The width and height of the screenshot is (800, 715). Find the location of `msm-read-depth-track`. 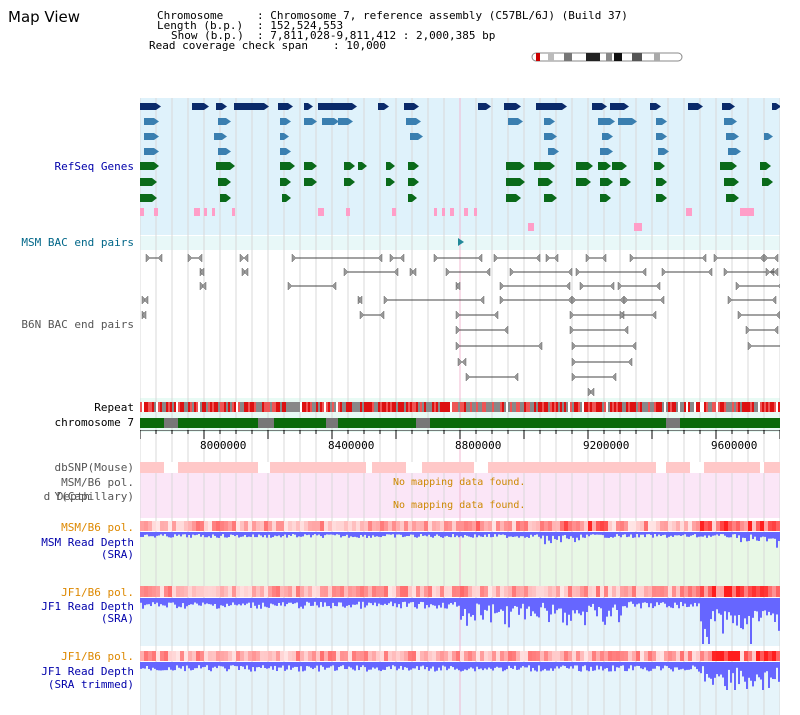

msm-read-depth-track is located at coordinates (460, 544).